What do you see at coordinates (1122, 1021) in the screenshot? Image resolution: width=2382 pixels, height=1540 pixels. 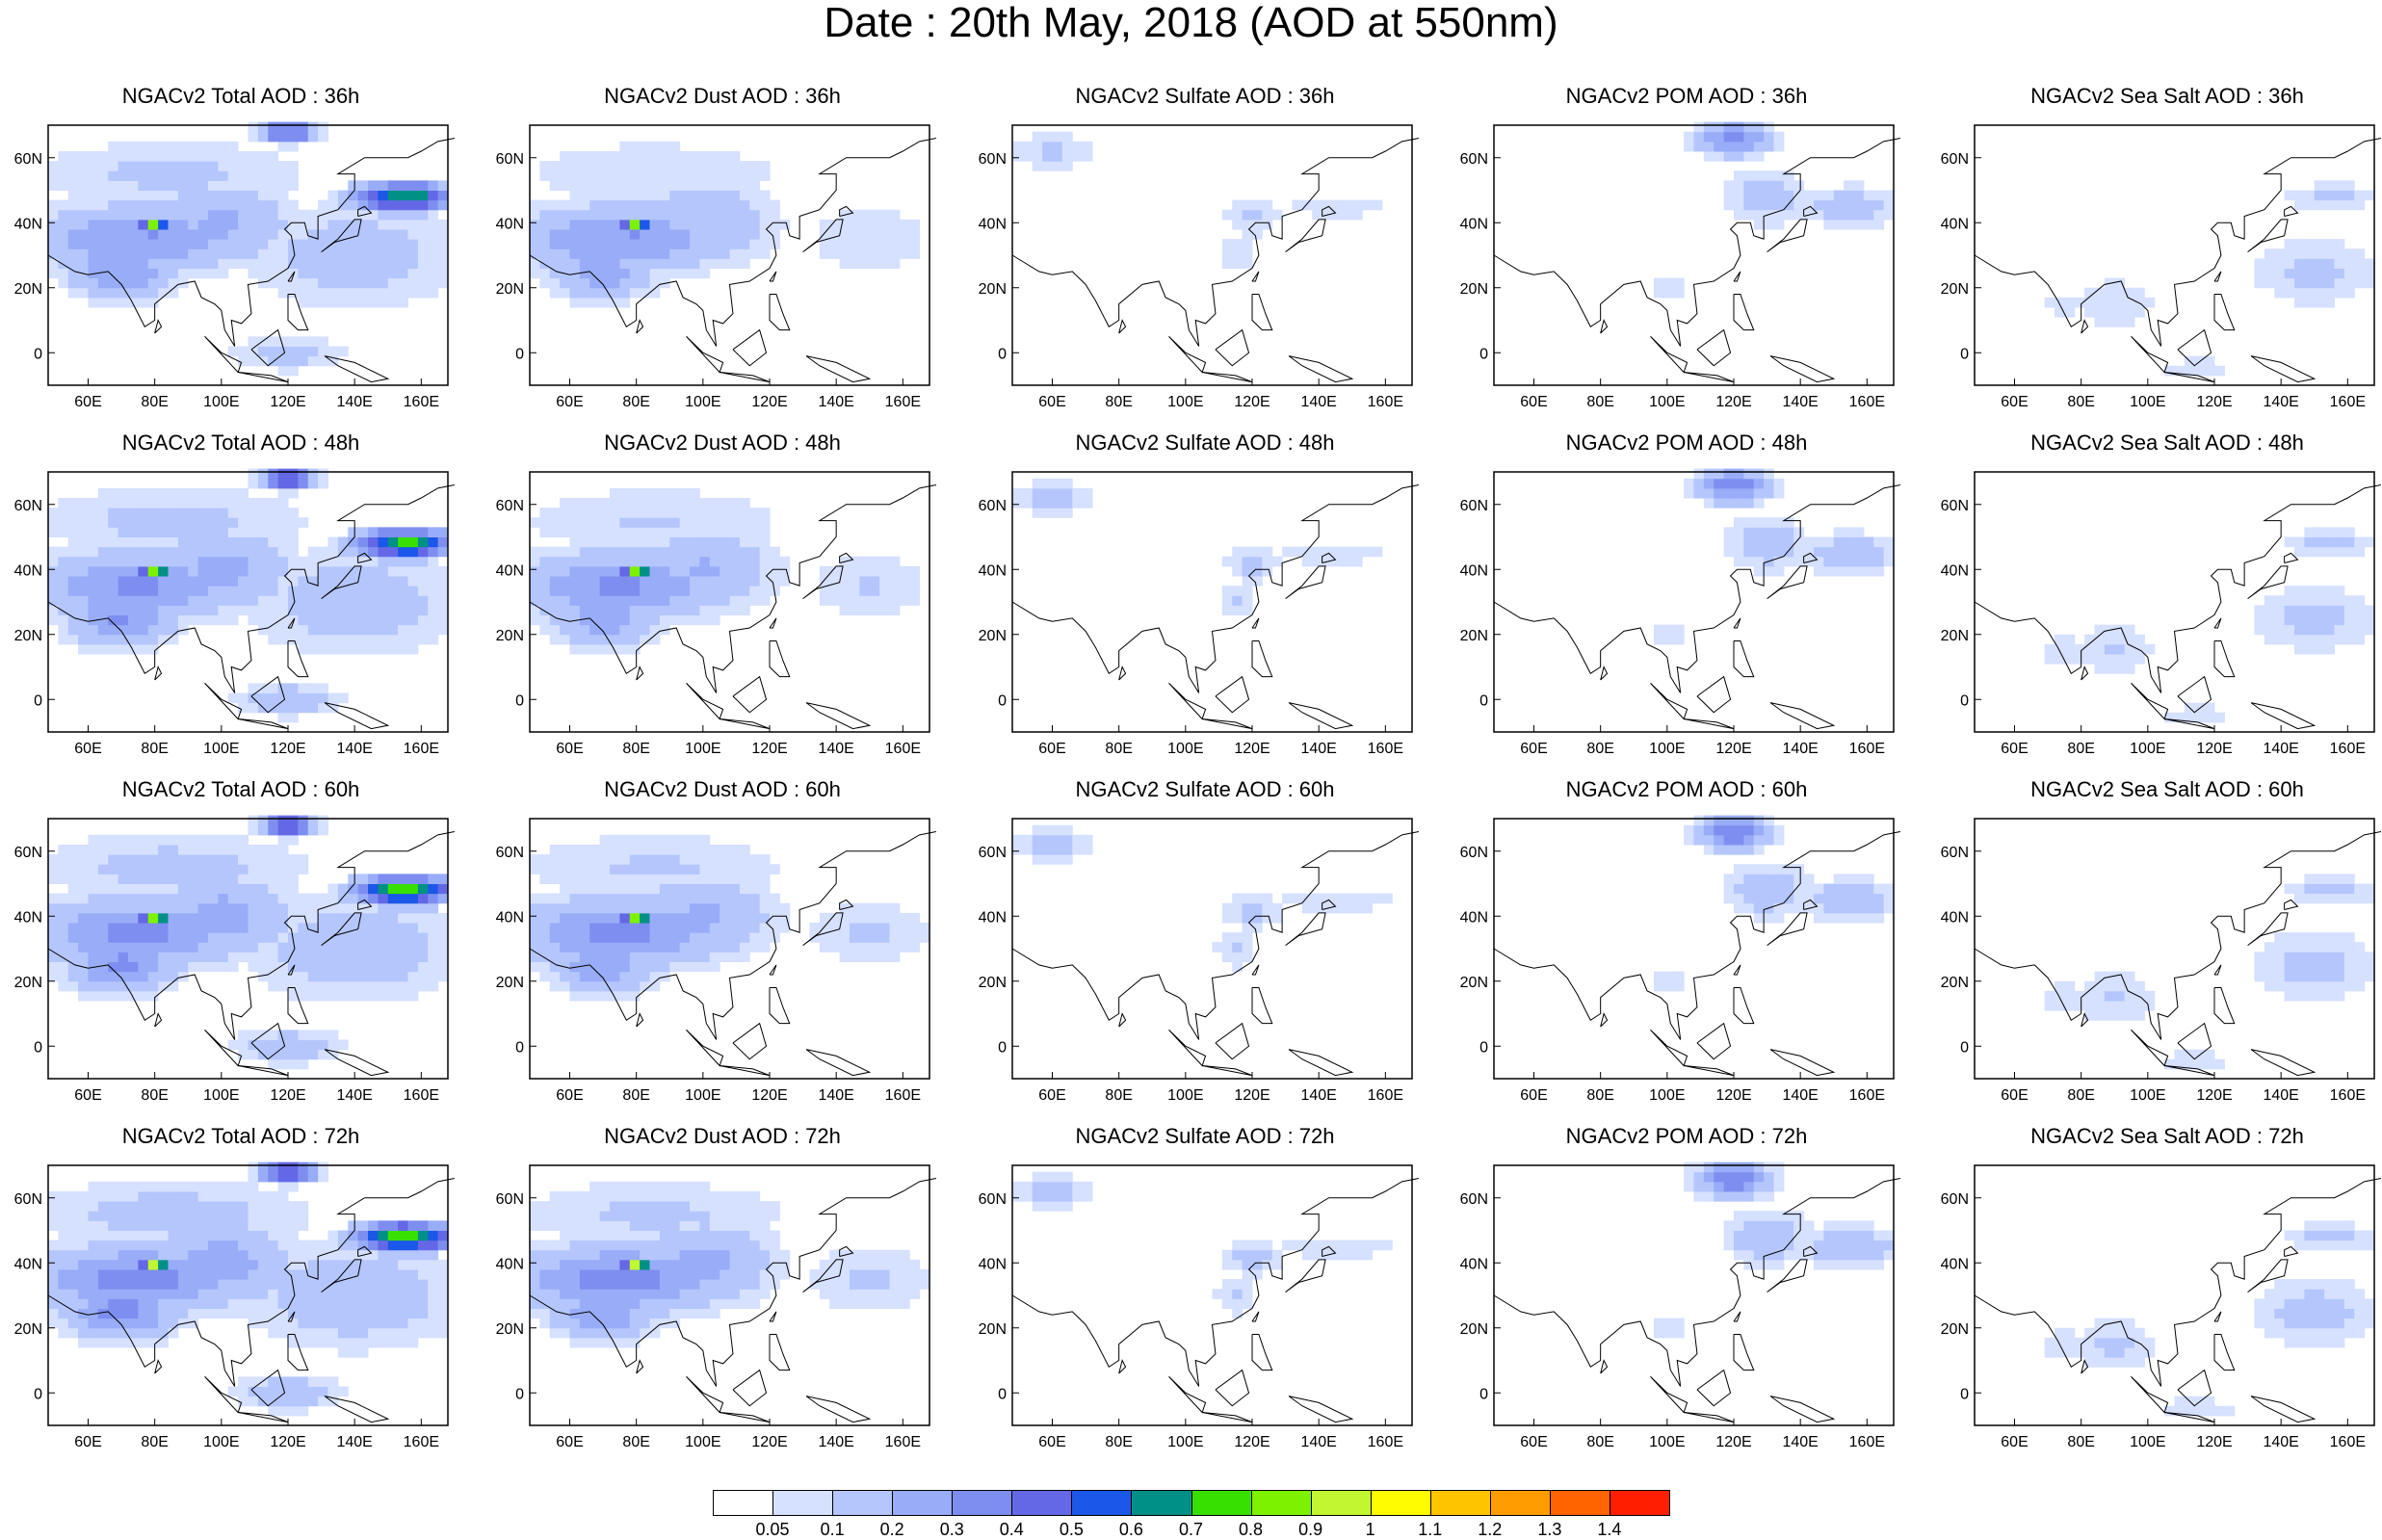 I see `coastline` at bounding box center [1122, 1021].